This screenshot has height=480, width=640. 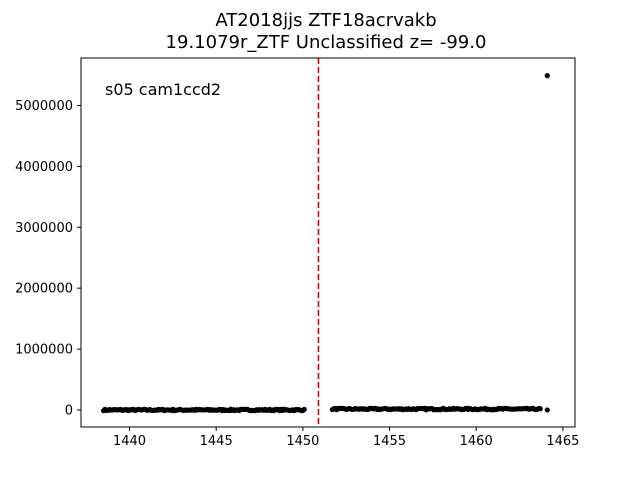 What do you see at coordinates (44, 106) in the screenshot?
I see `y-tick-label: 5000000` at bounding box center [44, 106].